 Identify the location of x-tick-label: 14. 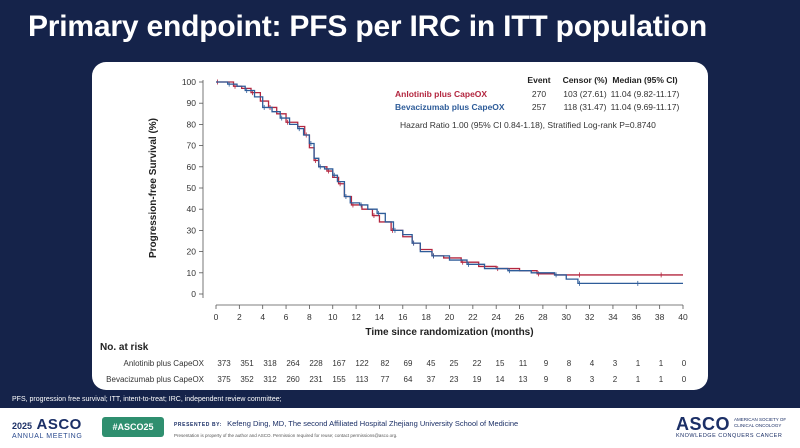
(380, 317).